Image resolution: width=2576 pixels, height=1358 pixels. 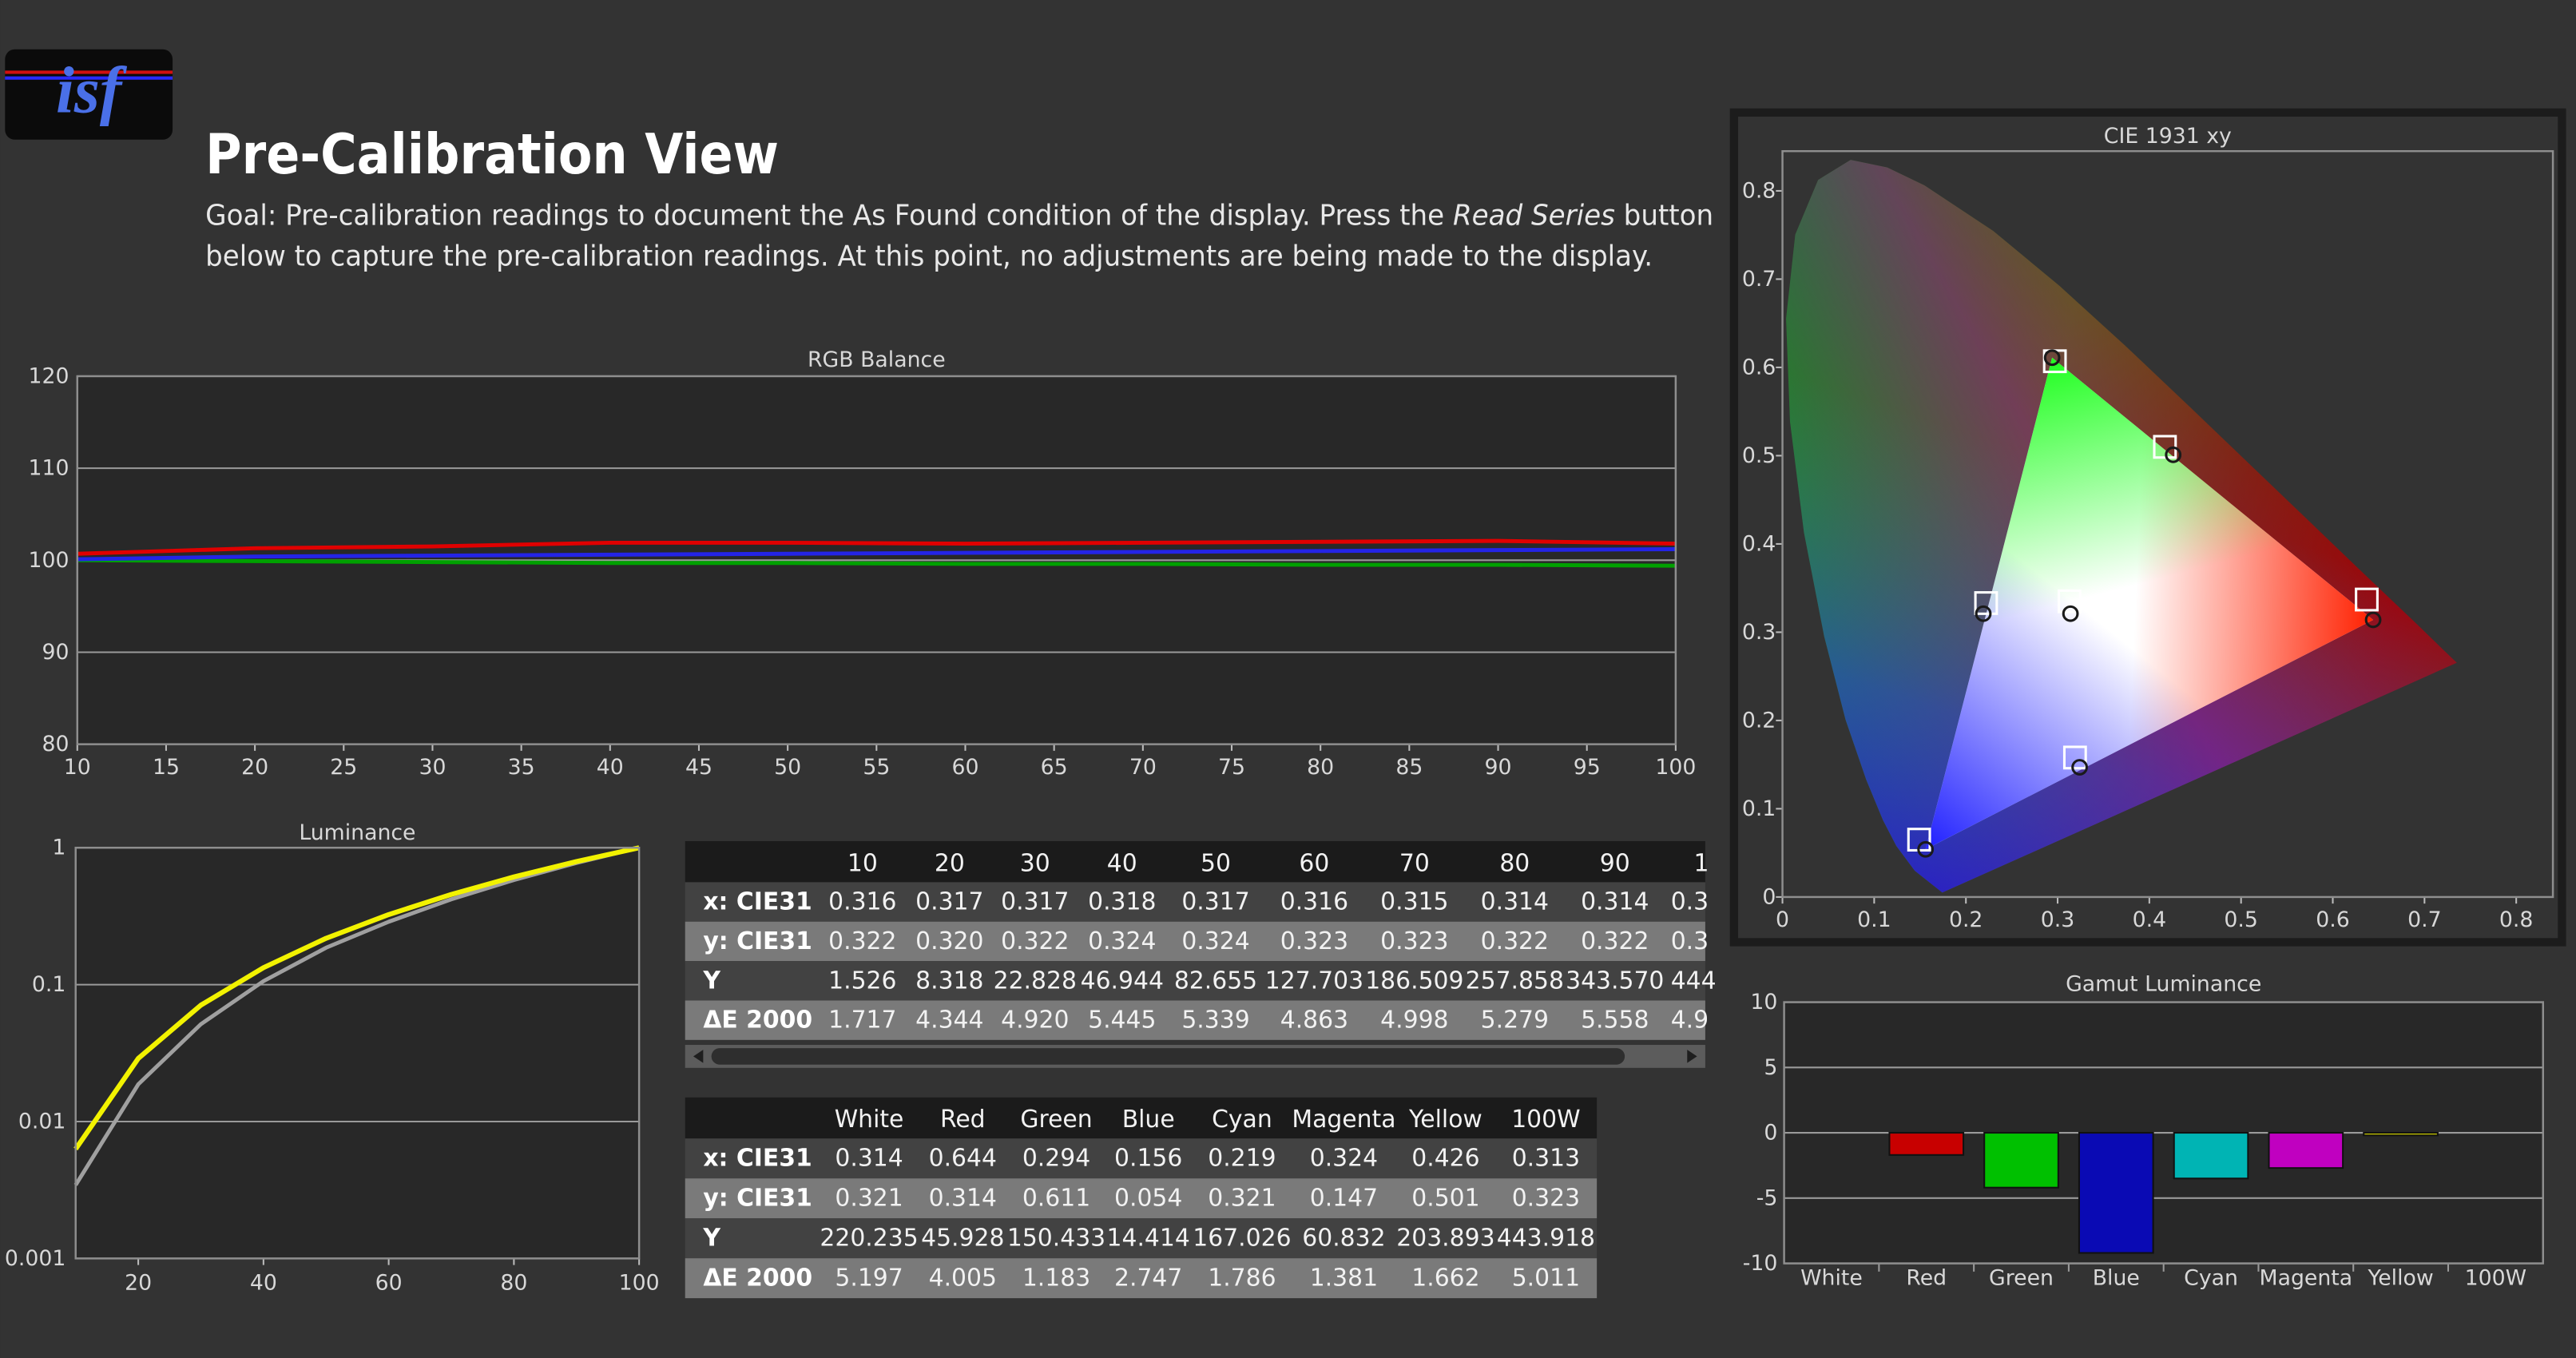 I want to click on table-cell: 45.928, so click(x=962, y=1239).